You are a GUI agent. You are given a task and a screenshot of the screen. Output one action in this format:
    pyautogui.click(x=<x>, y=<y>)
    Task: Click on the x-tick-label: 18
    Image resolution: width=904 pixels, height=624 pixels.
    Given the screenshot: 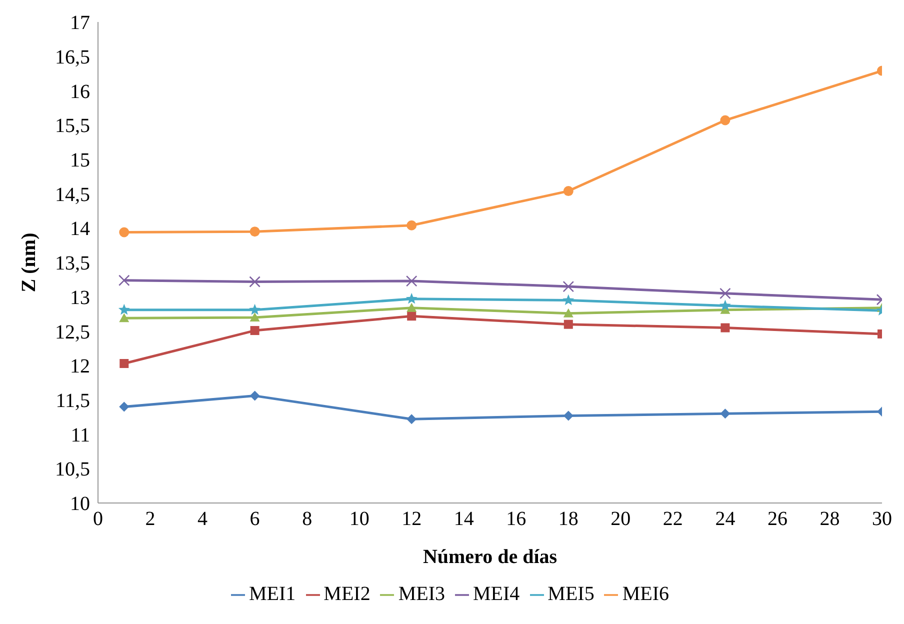 What is the action you would take?
    pyautogui.click(x=568, y=519)
    